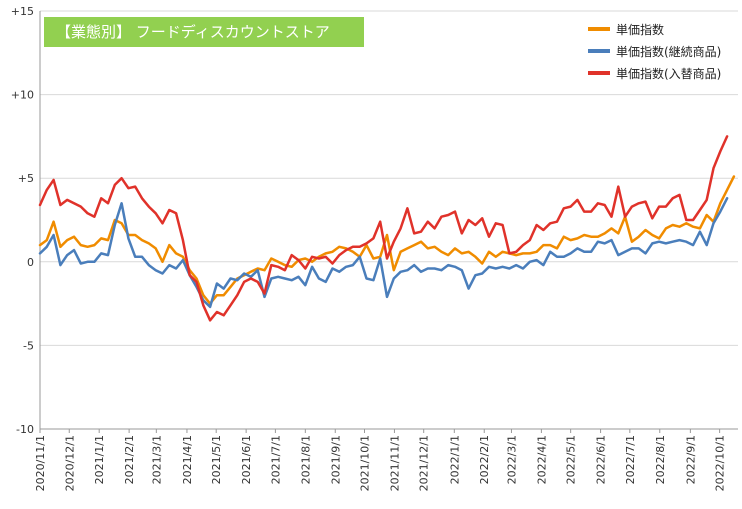 The width and height of the screenshot is (742, 509). What do you see at coordinates (40, 463) in the screenshot?
I see `x-tick-label: 2020/11/1` at bounding box center [40, 463].